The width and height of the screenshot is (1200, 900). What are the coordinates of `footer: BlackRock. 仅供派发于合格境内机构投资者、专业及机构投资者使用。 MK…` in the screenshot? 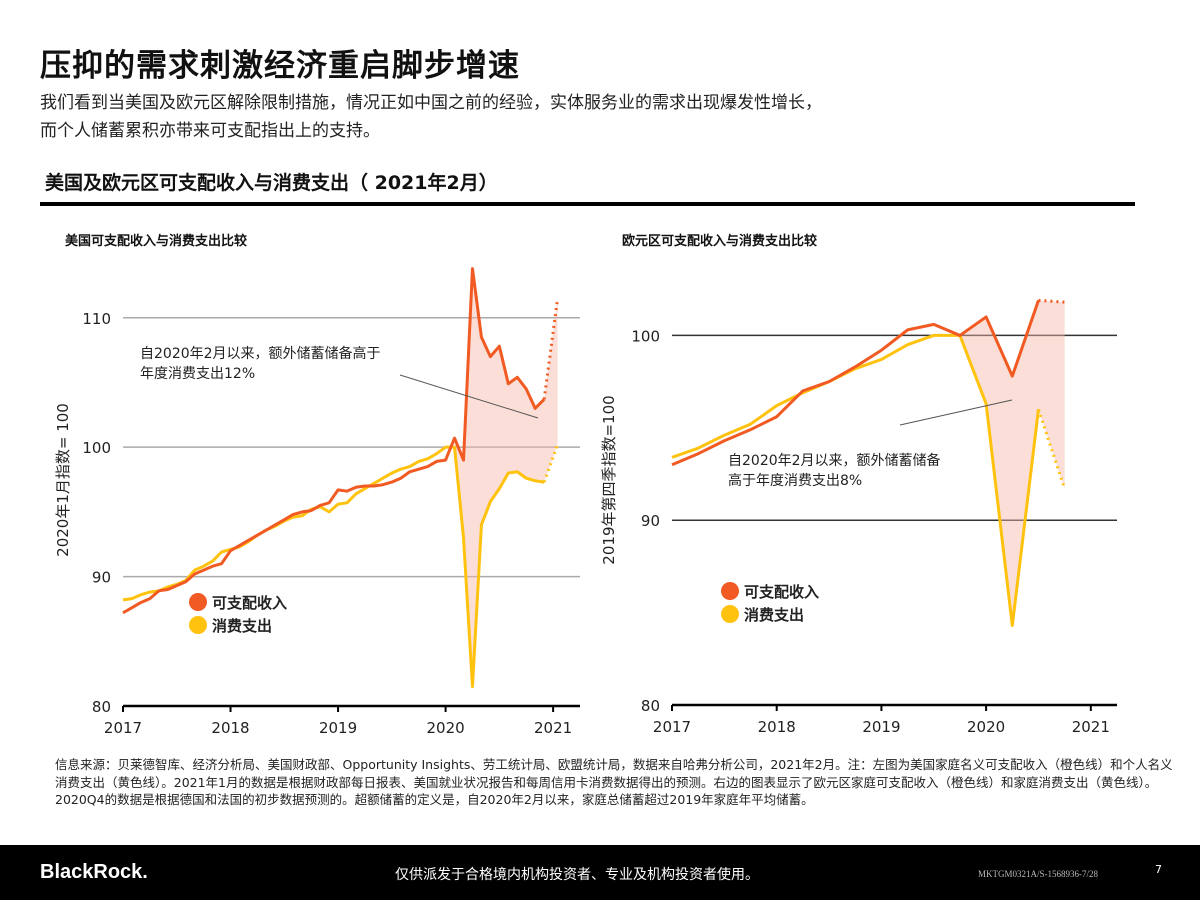 It's located at (600, 872).